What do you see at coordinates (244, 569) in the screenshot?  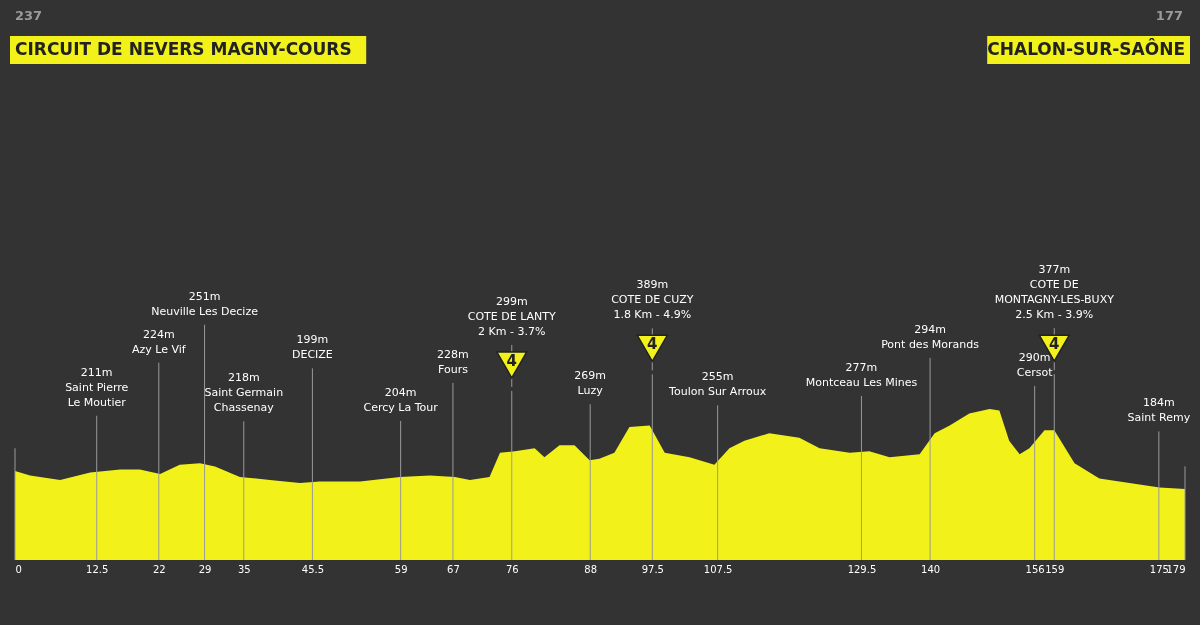 I see `x-tick-label: 35` at bounding box center [244, 569].